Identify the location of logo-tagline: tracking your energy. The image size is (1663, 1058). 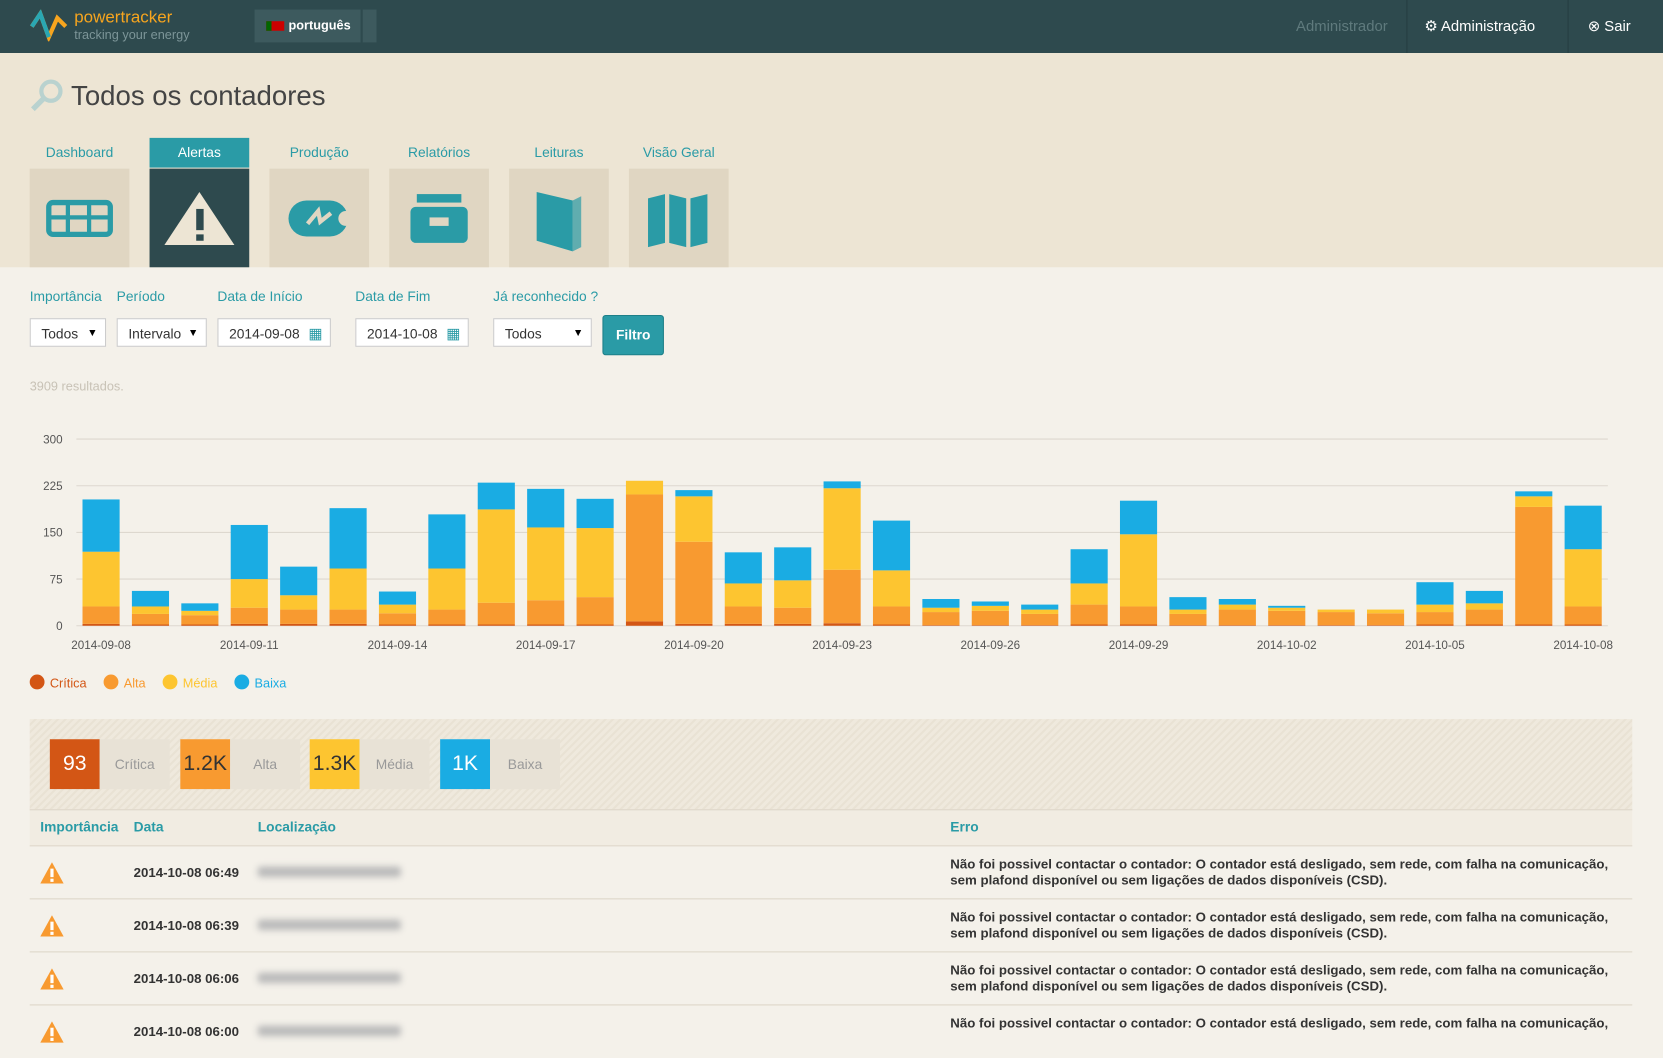
(132, 35).